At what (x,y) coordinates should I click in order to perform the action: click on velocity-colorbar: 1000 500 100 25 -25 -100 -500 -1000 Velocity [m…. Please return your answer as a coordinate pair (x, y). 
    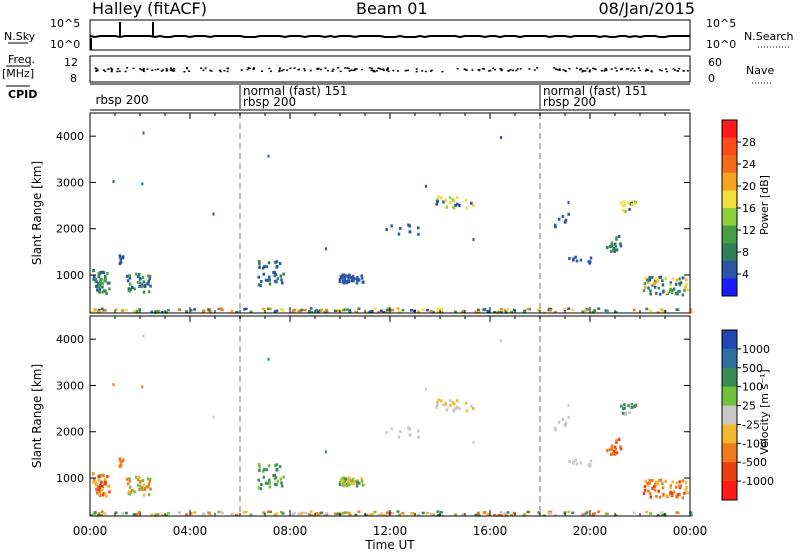
    Looking at the image, I should click on (747, 415).